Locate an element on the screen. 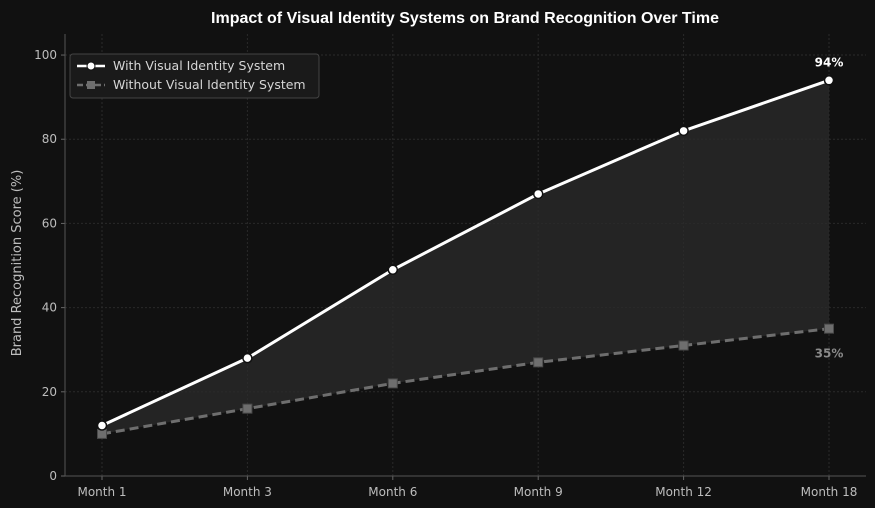 Image resolution: width=875 pixels, height=508 pixels. y-tick-label: 60 is located at coordinates (49, 223).